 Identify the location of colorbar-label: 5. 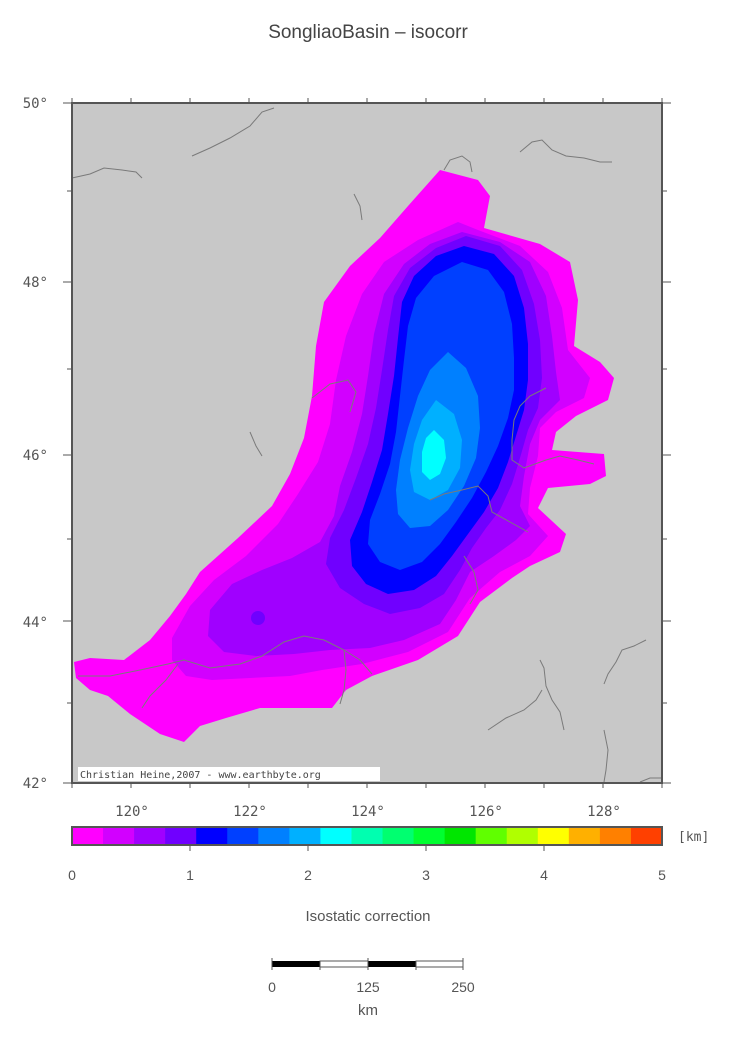
(662, 875).